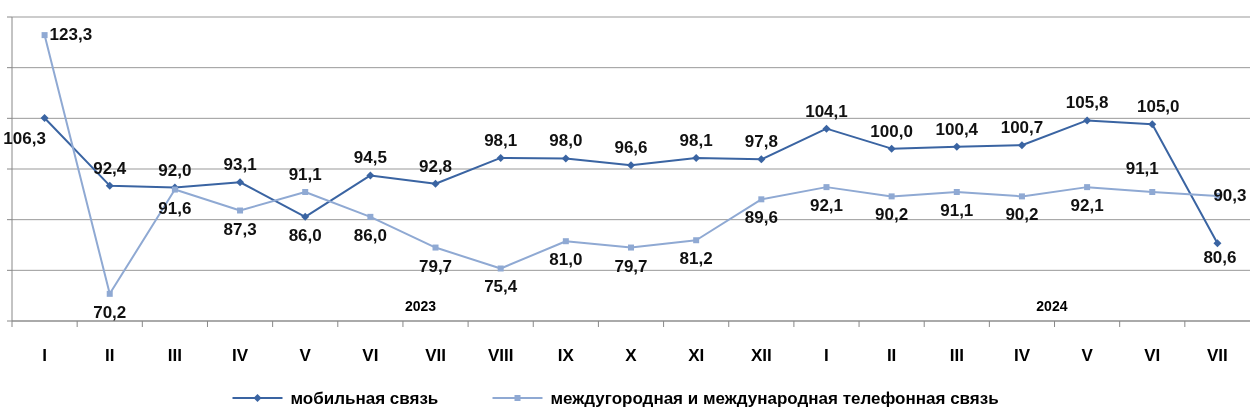 The height and width of the screenshot is (410, 1255). I want to click on data-label: 90,3, so click(1230, 195).